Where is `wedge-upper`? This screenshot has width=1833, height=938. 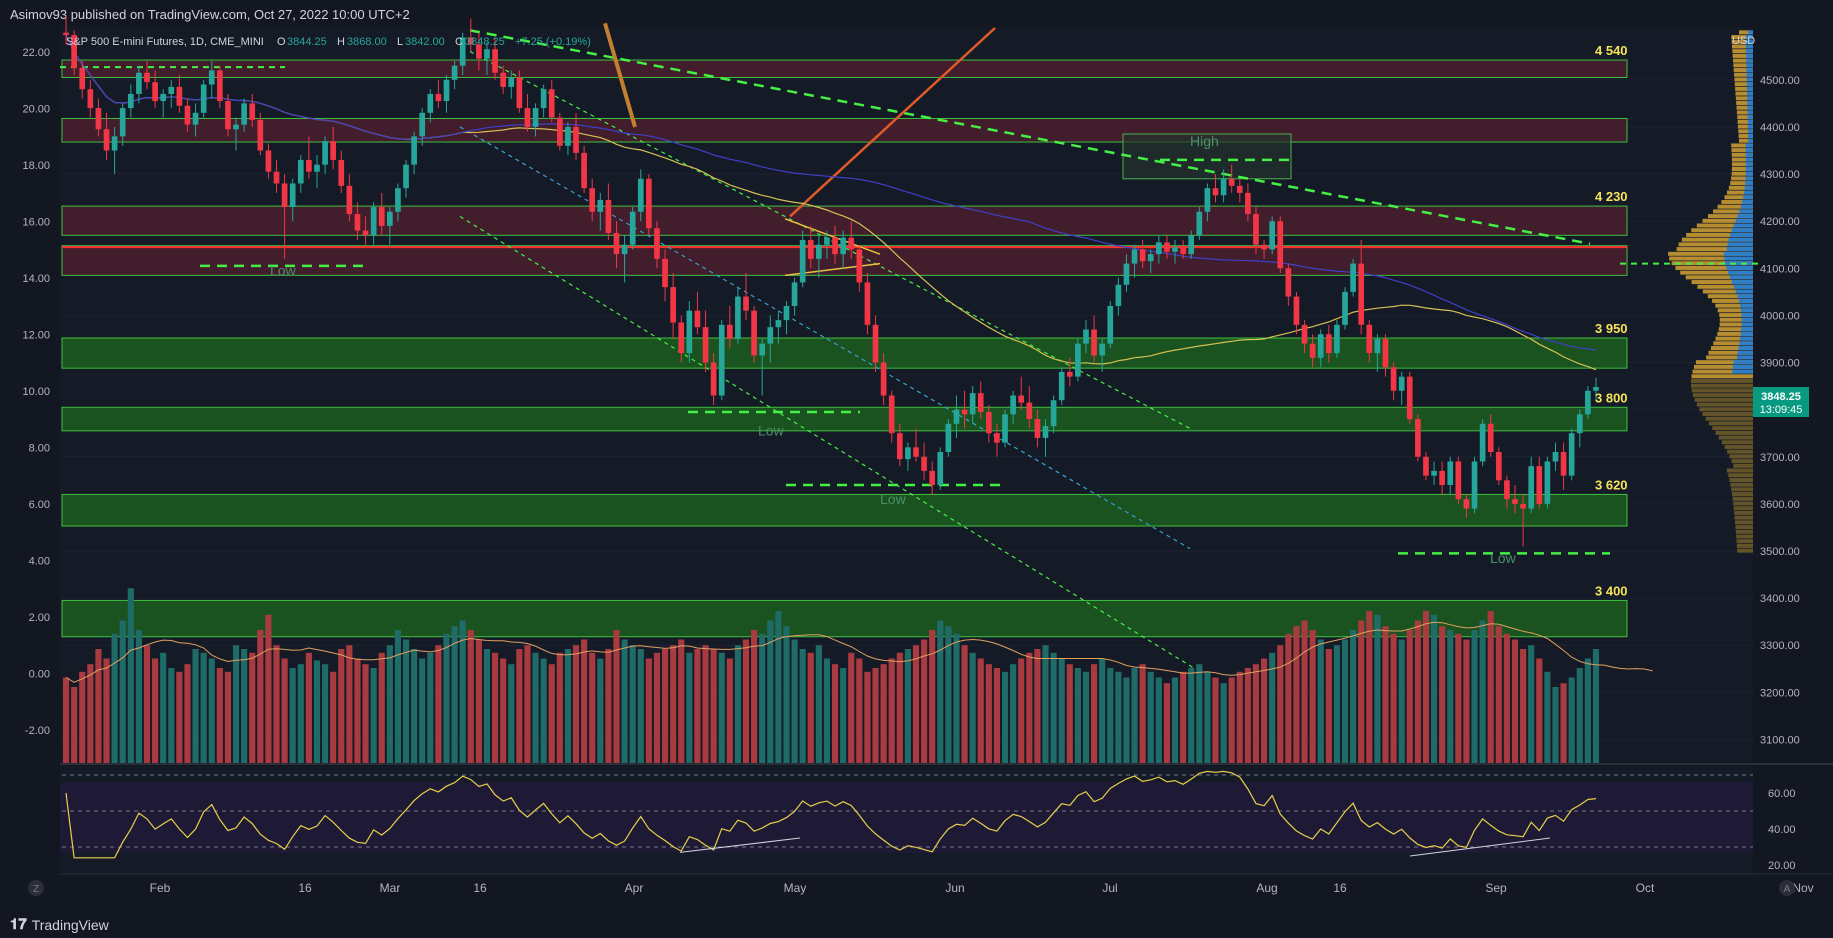 wedge-upper is located at coordinates (832, 236).